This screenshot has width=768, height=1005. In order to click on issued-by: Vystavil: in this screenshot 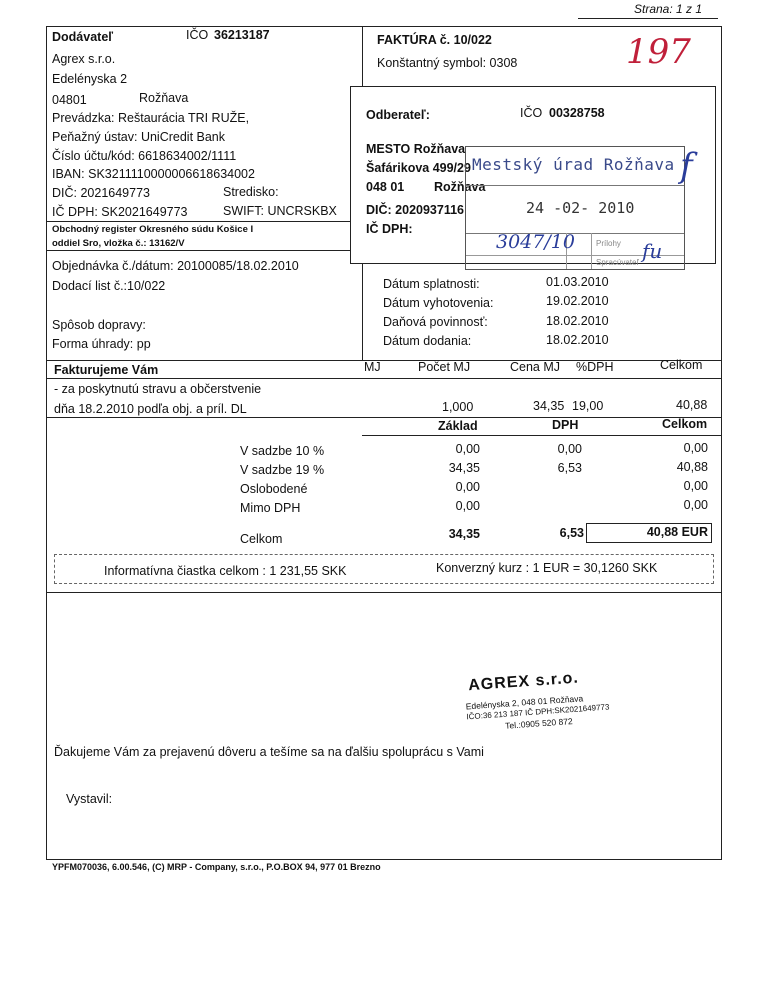, I will do `click(89, 799)`.